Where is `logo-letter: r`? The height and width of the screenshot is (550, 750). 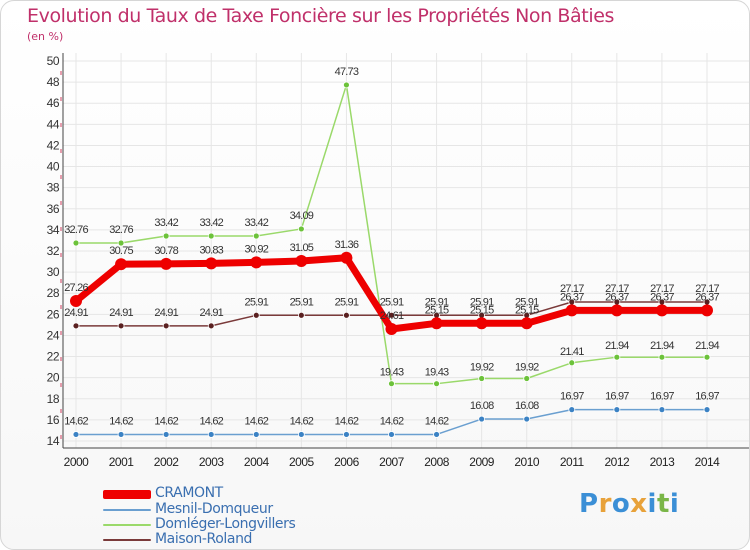
logo-letter: r is located at coordinates (605, 504).